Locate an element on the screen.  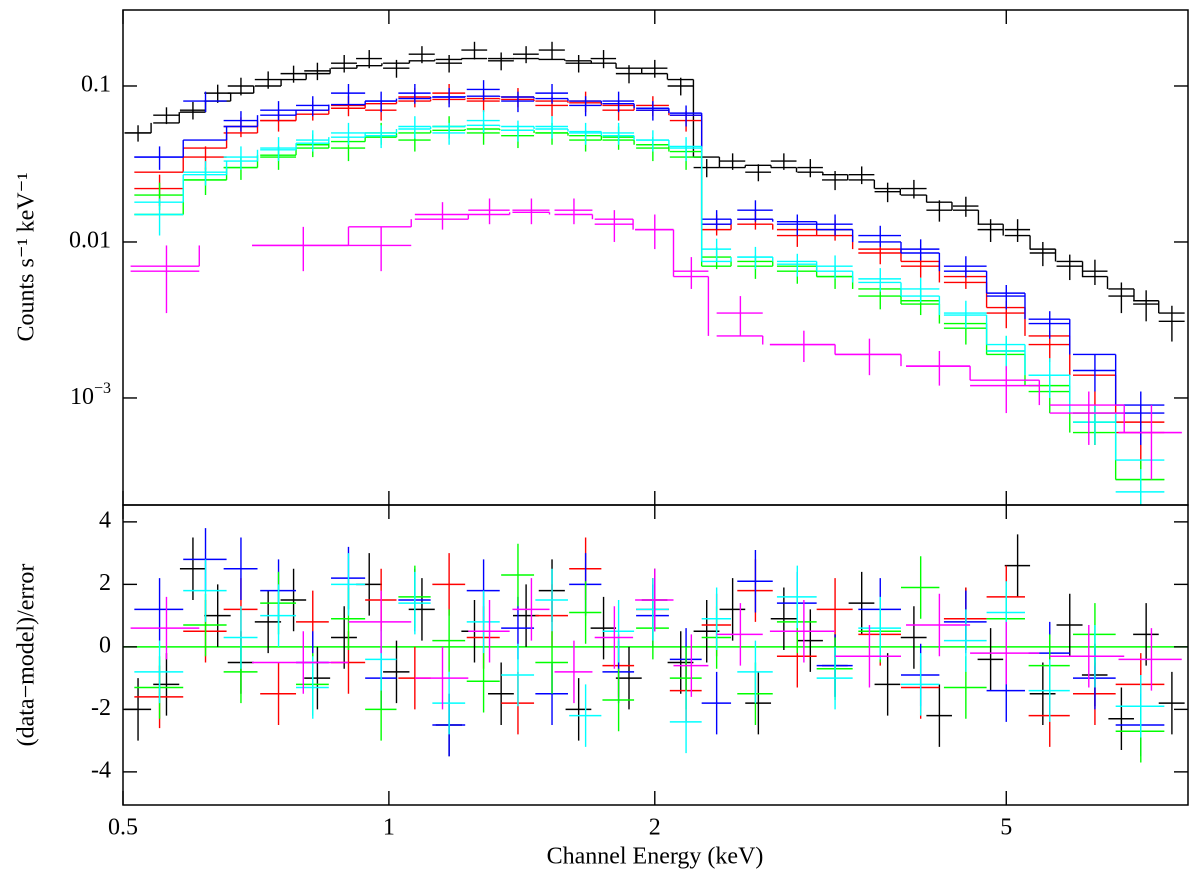
y-tick-label: -2 is located at coordinates (101, 708).